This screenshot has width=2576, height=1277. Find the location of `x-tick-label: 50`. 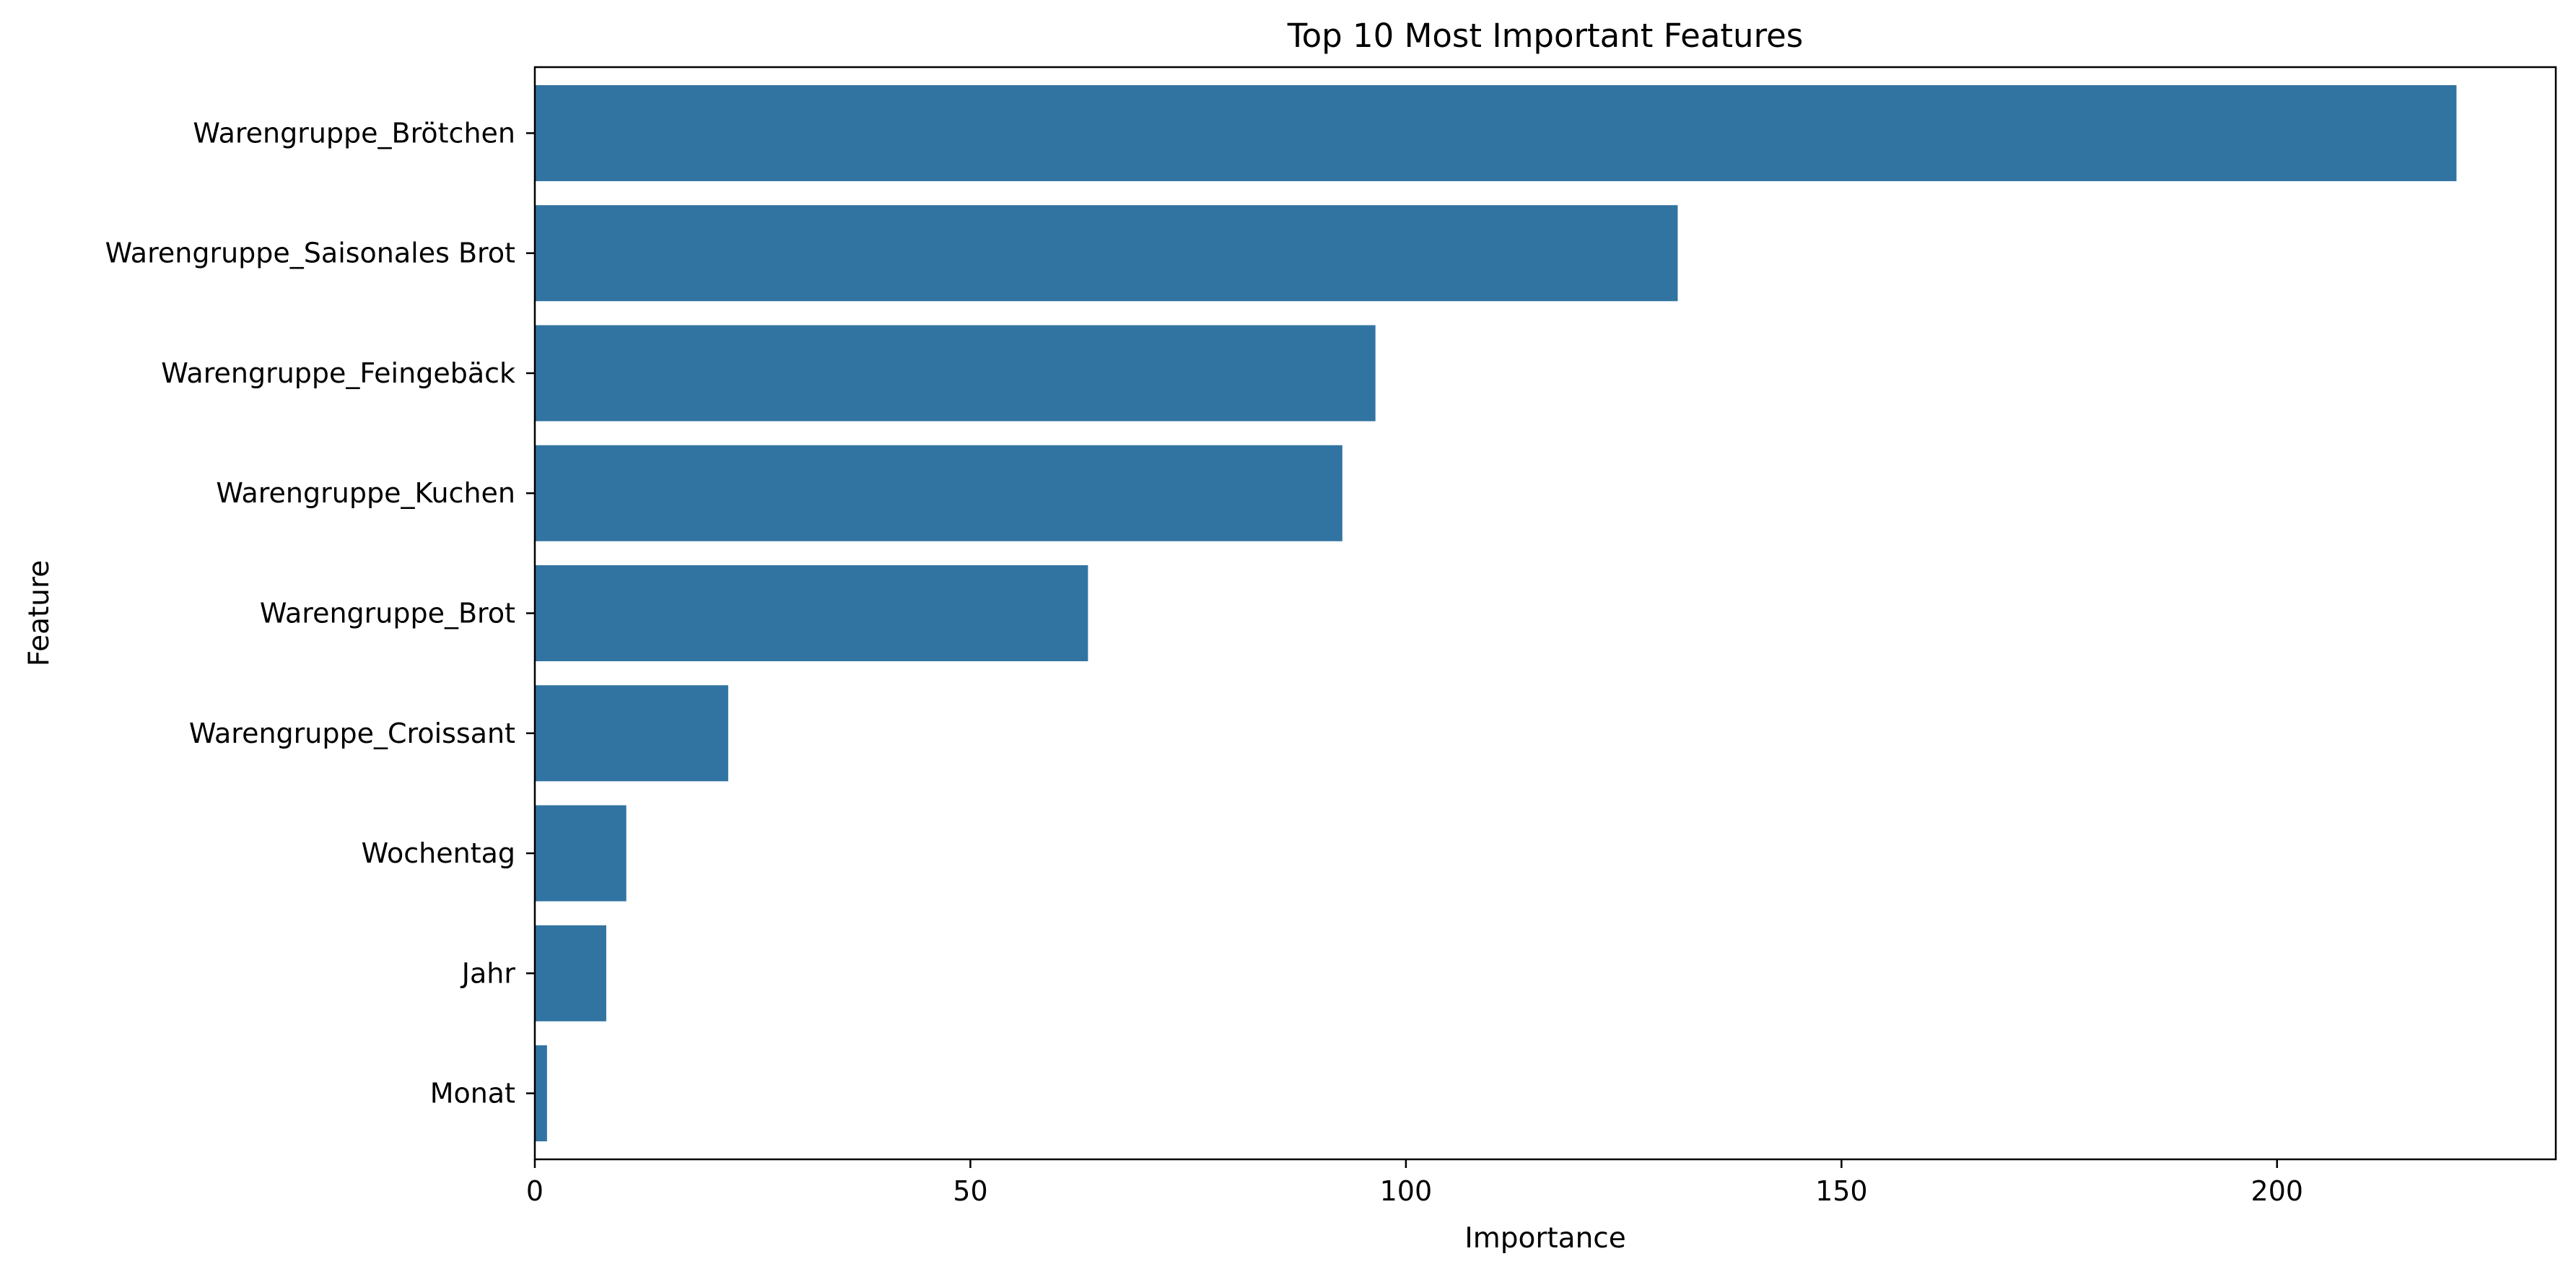

x-tick-label: 50 is located at coordinates (970, 1191).